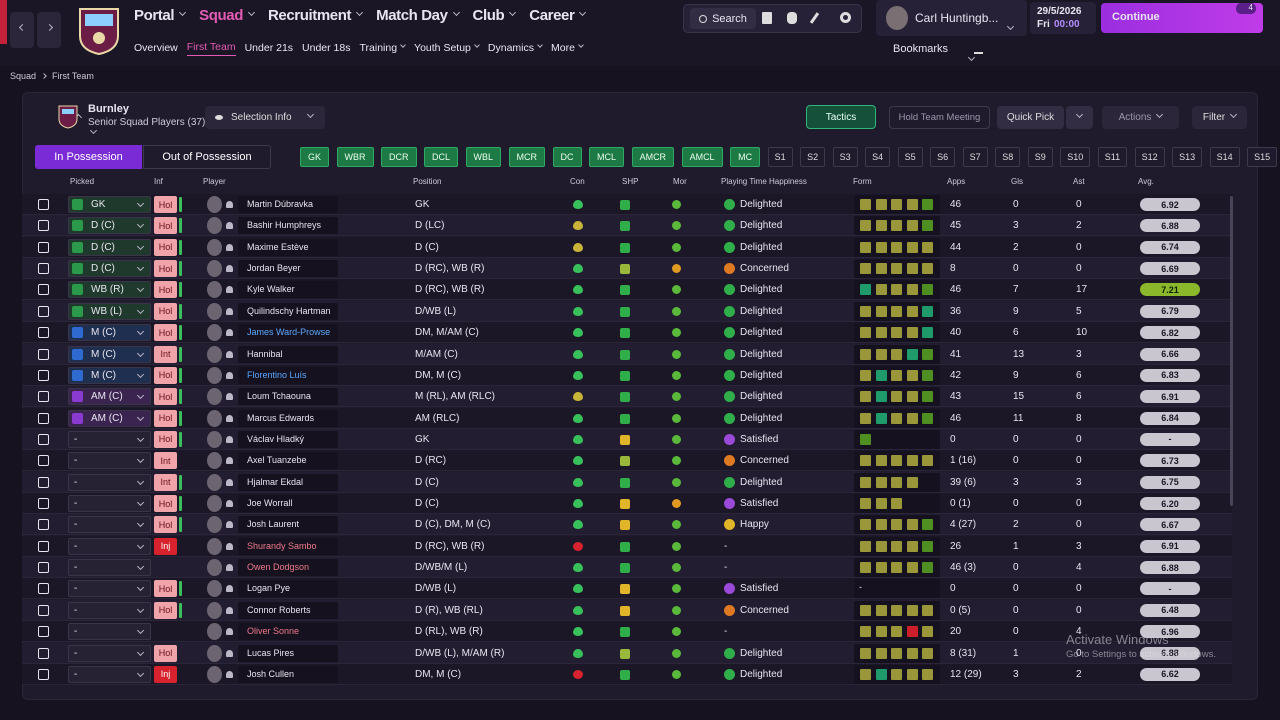 This screenshot has height=720, width=1280. I want to click on position-chip: S14, so click(1224, 157).